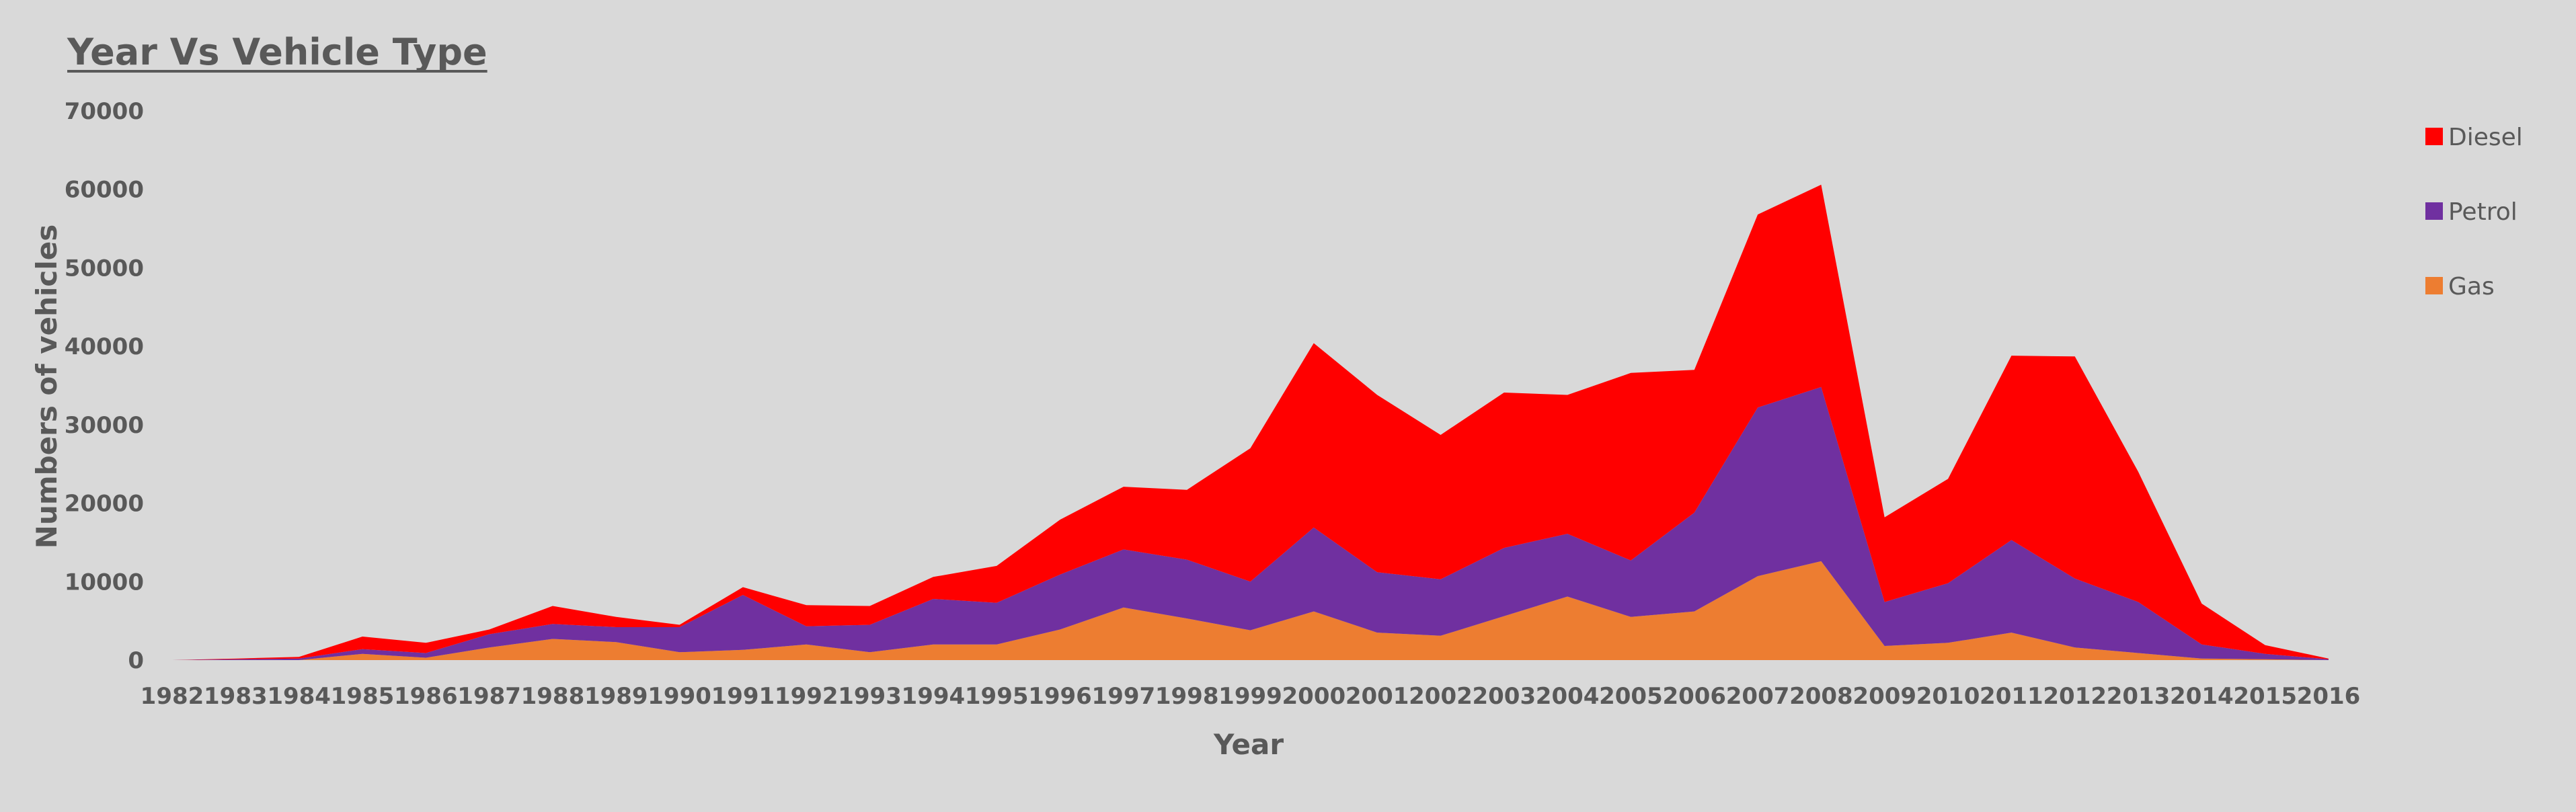 Image resolution: width=2576 pixels, height=812 pixels. What do you see at coordinates (1884, 696) in the screenshot?
I see `x-tick-label: 2009` at bounding box center [1884, 696].